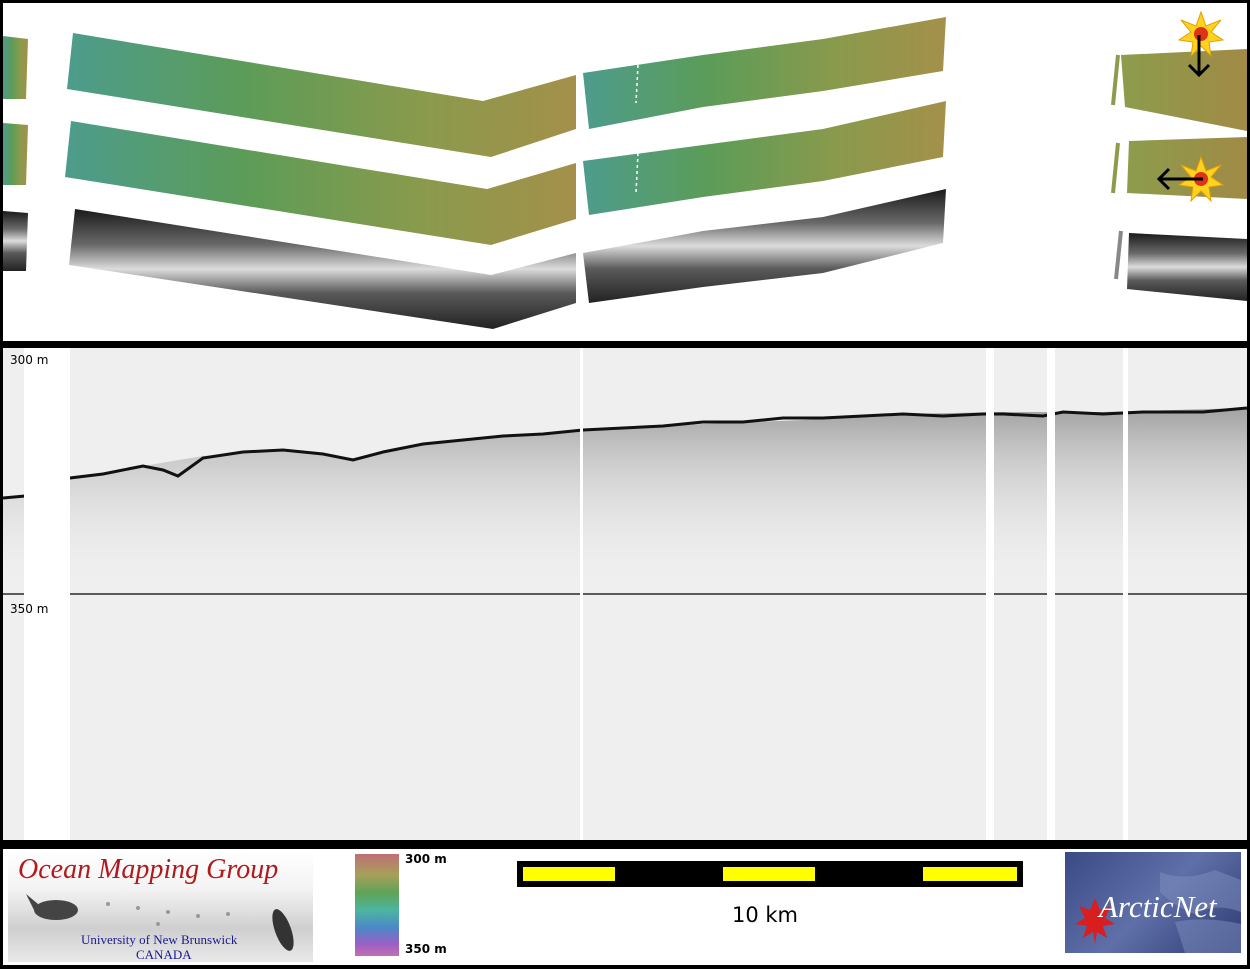 The height and width of the screenshot is (969, 1250). I want to click on swath-row-3-middle, so click(764, 246).